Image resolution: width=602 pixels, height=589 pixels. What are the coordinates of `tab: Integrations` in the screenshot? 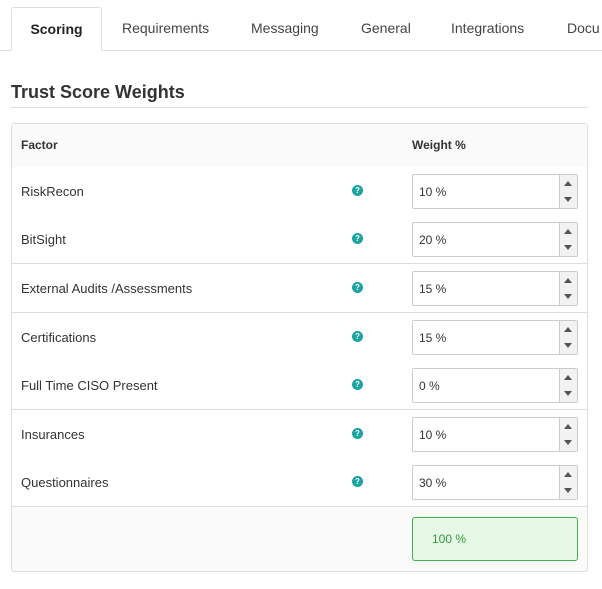 It's located at (488, 28).